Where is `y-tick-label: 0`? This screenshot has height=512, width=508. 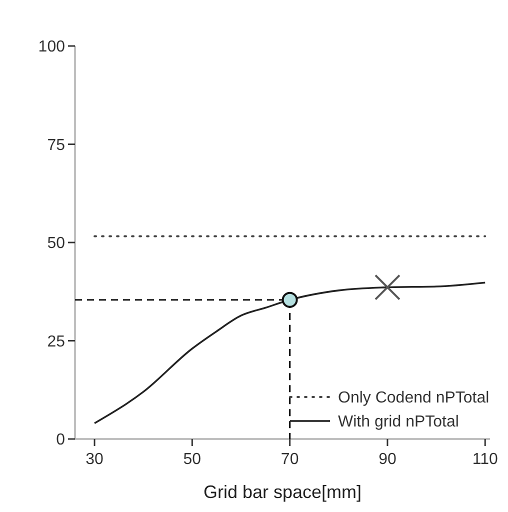 y-tick-label: 0 is located at coordinates (61, 440).